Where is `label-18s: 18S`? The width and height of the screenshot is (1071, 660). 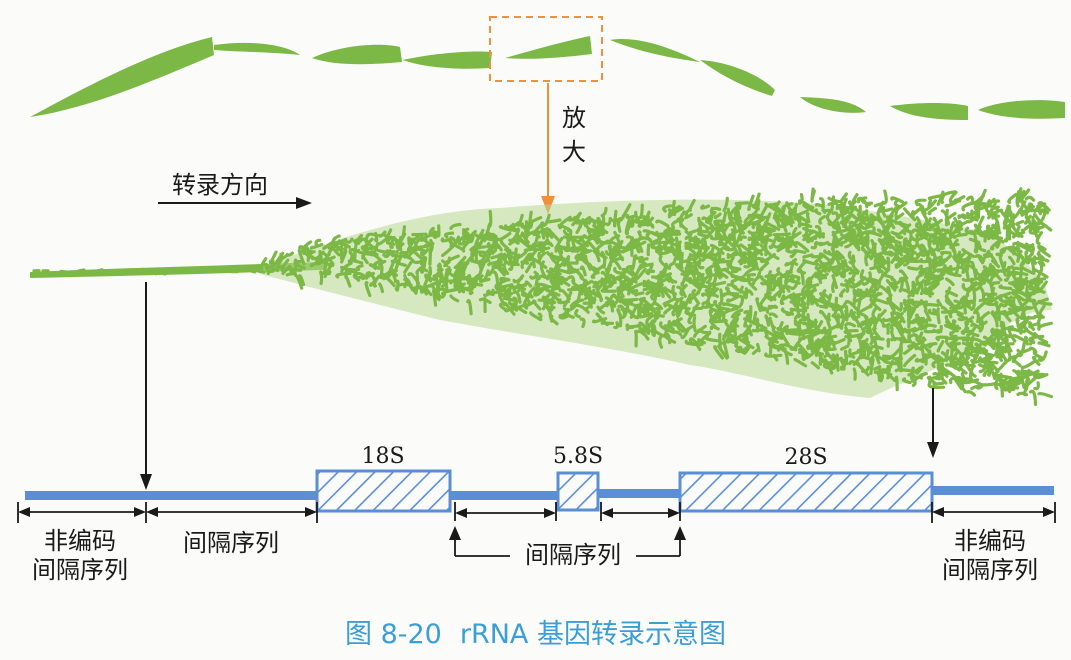 label-18s: 18S is located at coordinates (382, 456).